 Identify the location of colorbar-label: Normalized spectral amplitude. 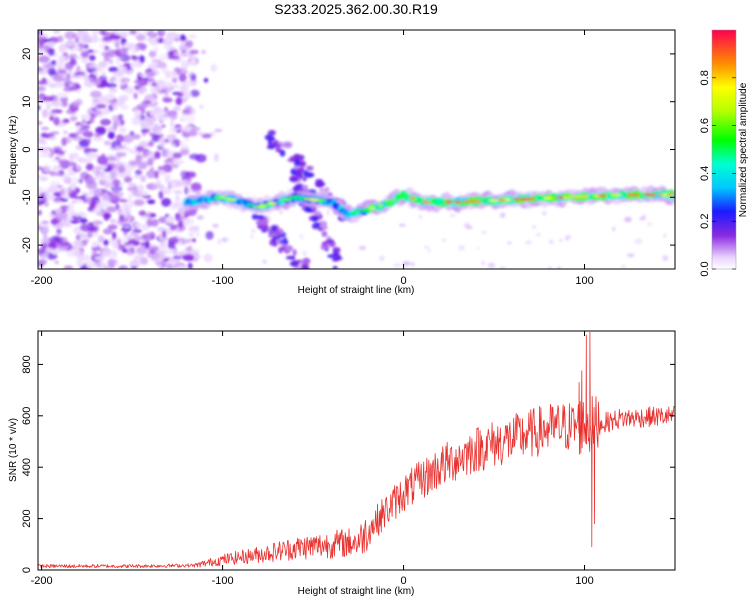
(743, 149).